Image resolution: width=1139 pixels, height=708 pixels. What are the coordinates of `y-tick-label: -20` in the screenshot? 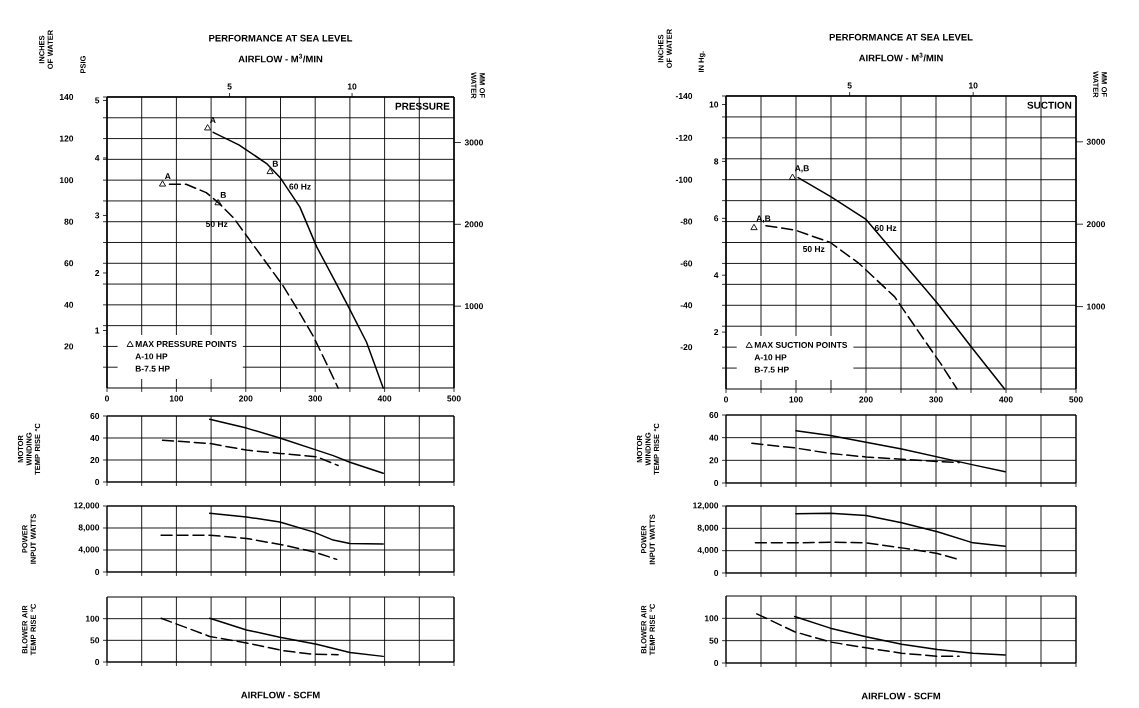 It's located at (686, 347).